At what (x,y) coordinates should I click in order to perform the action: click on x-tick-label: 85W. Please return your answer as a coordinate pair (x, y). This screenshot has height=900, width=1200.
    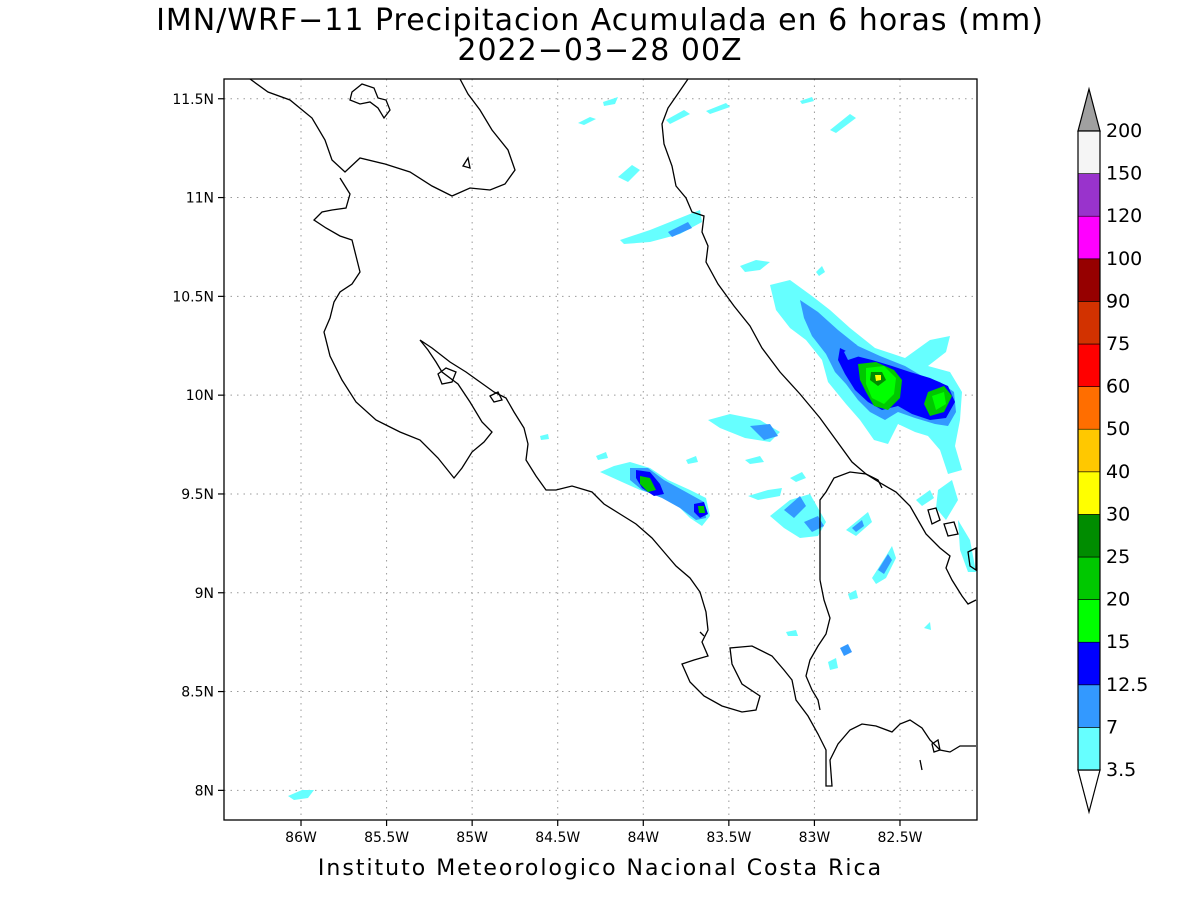
    Looking at the image, I should click on (472, 838).